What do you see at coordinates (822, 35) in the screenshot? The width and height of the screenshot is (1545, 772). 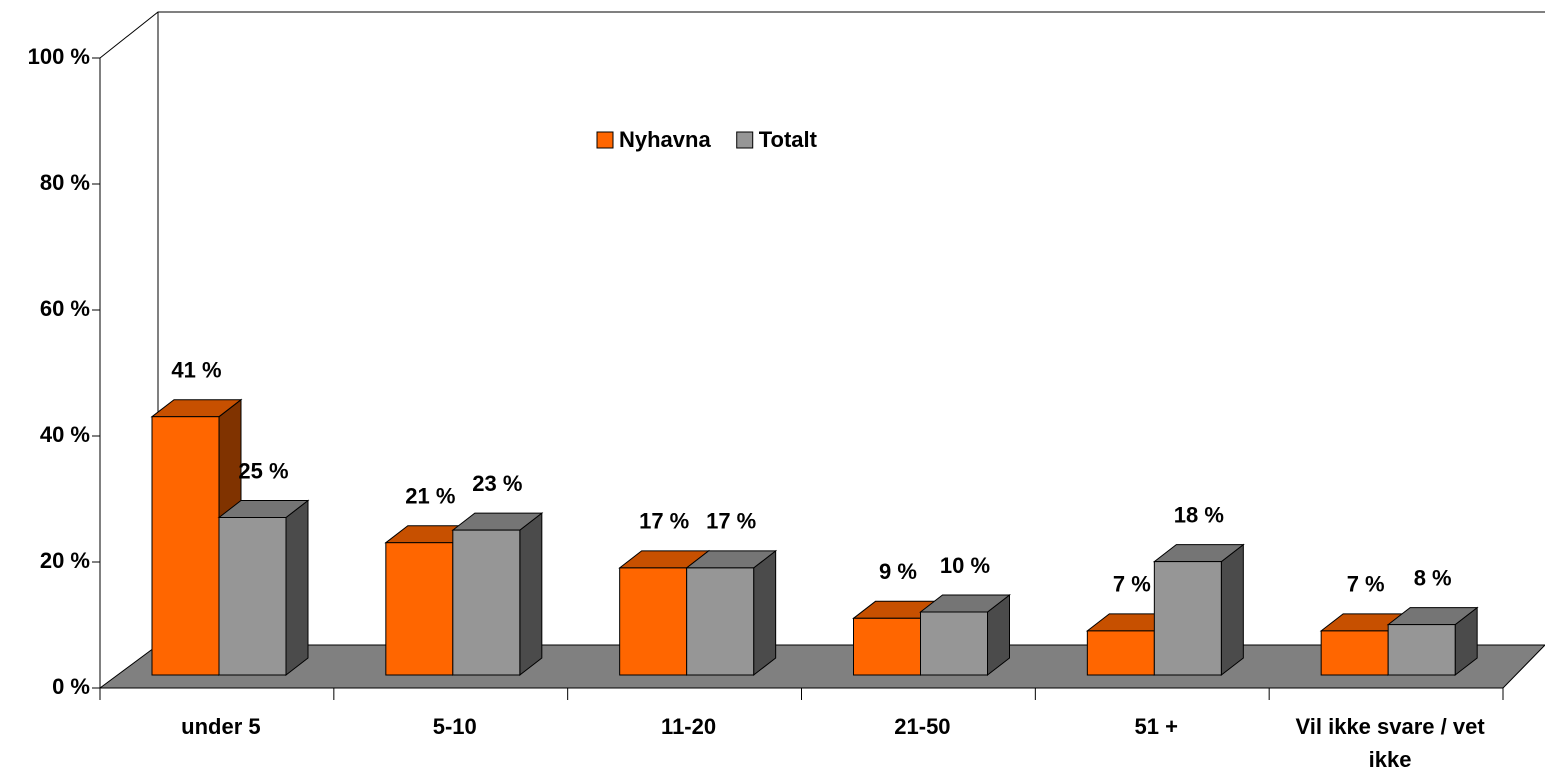 I see `back-wall` at bounding box center [822, 35].